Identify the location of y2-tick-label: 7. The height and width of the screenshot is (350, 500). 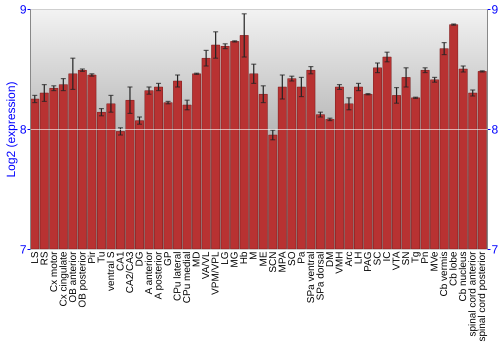
(495, 249).